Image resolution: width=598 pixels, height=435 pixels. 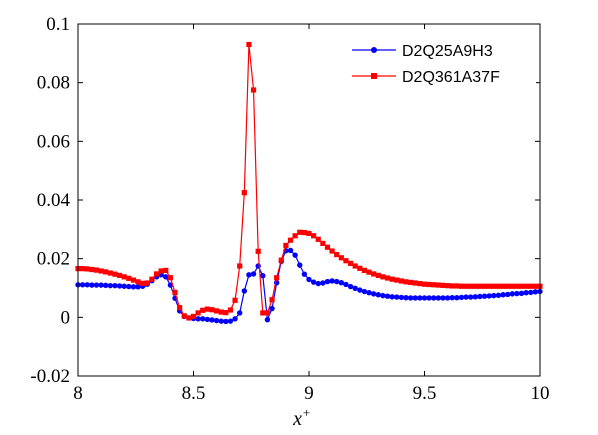 What do you see at coordinates (53, 141) in the screenshot?
I see `y-tick-label: 0.06` at bounding box center [53, 141].